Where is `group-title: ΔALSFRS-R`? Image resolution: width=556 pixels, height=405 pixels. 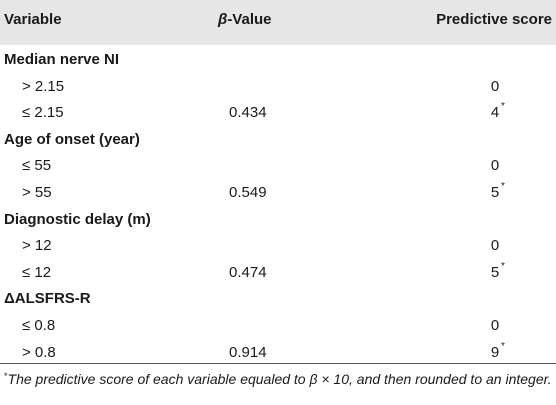
group-title: ΔALSFRS-R is located at coordinates (47, 299).